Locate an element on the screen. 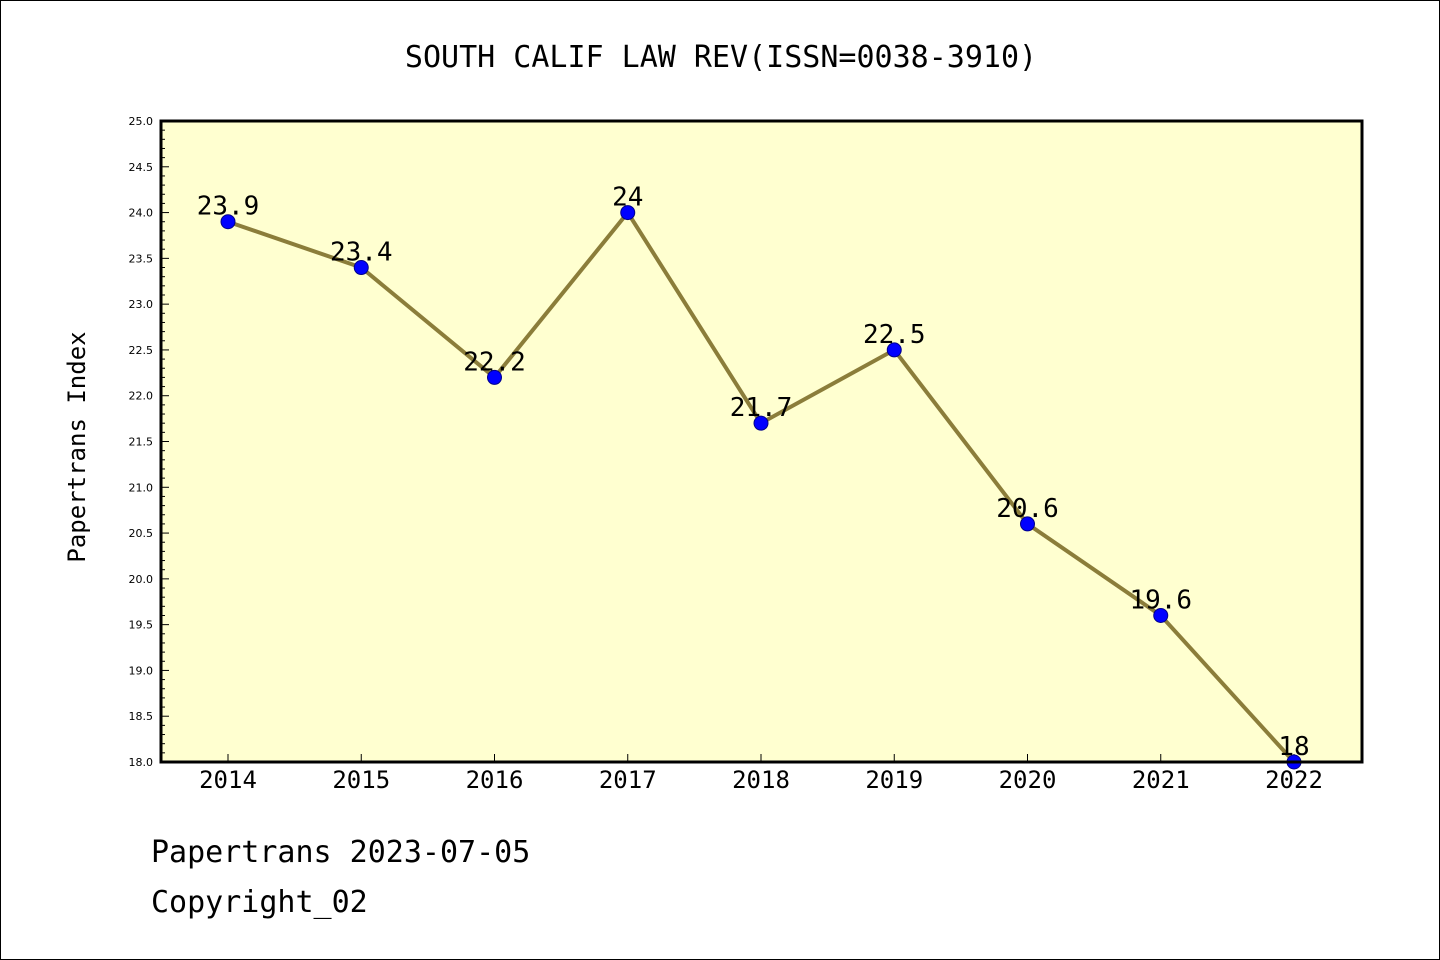 The image size is (1440, 960). y-tick-label: 23.0 is located at coordinates (141, 304).